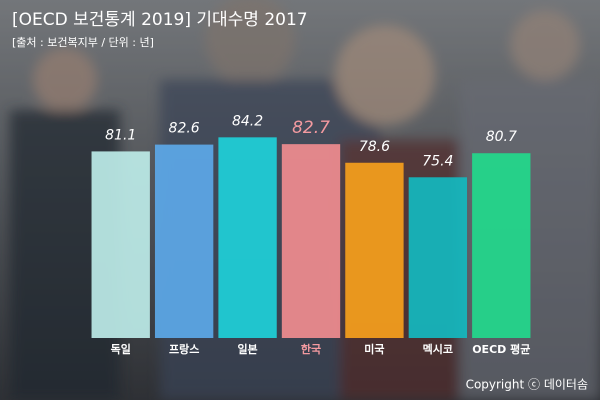 This screenshot has height=404, width=600. I want to click on x-tick-label: 독일, so click(121, 349).